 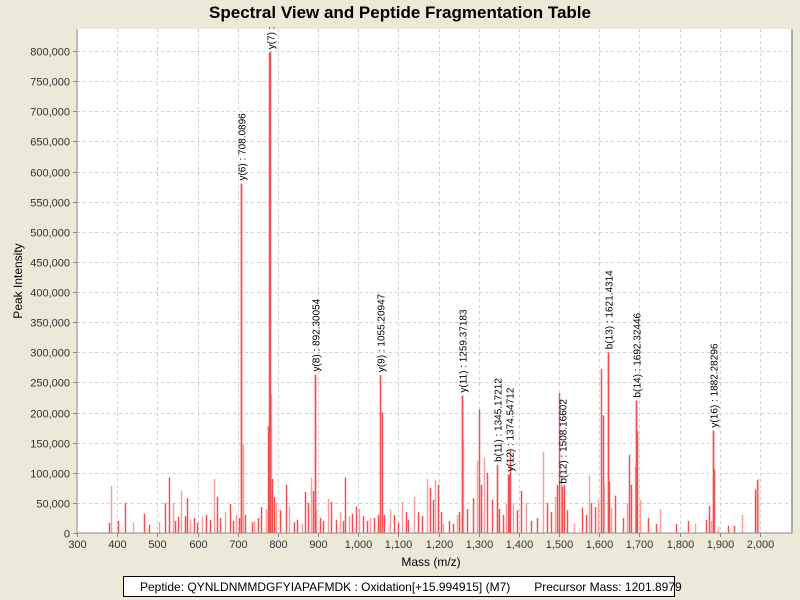 I want to click on y-tick-label: 0, so click(x=67, y=535).